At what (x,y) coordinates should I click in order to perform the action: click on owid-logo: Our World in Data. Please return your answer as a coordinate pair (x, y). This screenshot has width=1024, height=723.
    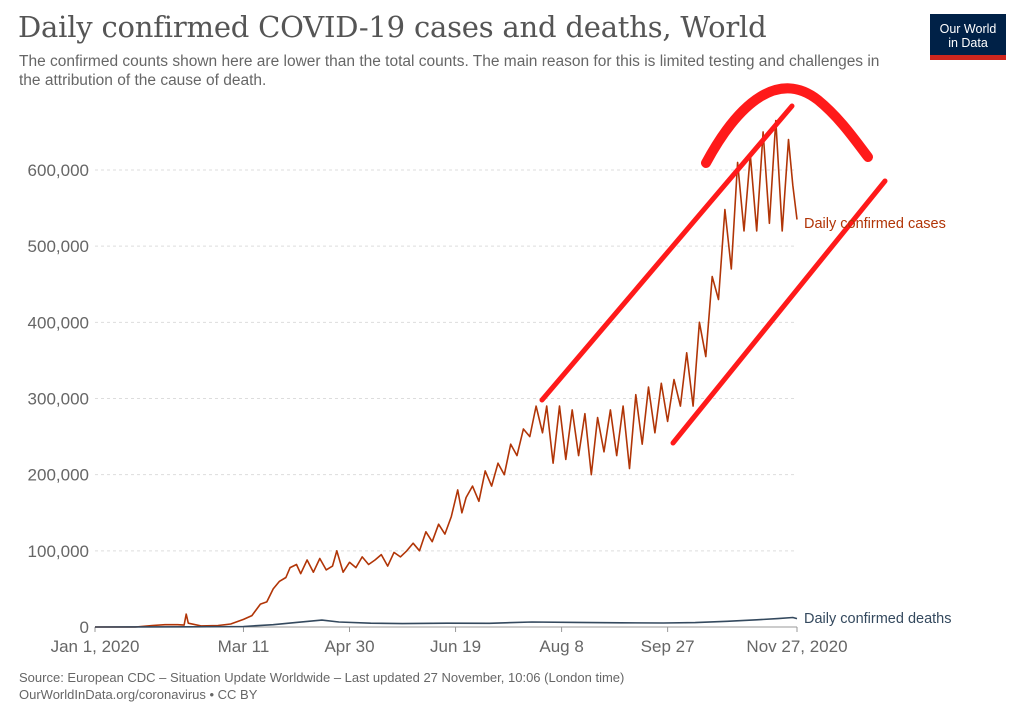
    Looking at the image, I should click on (968, 37).